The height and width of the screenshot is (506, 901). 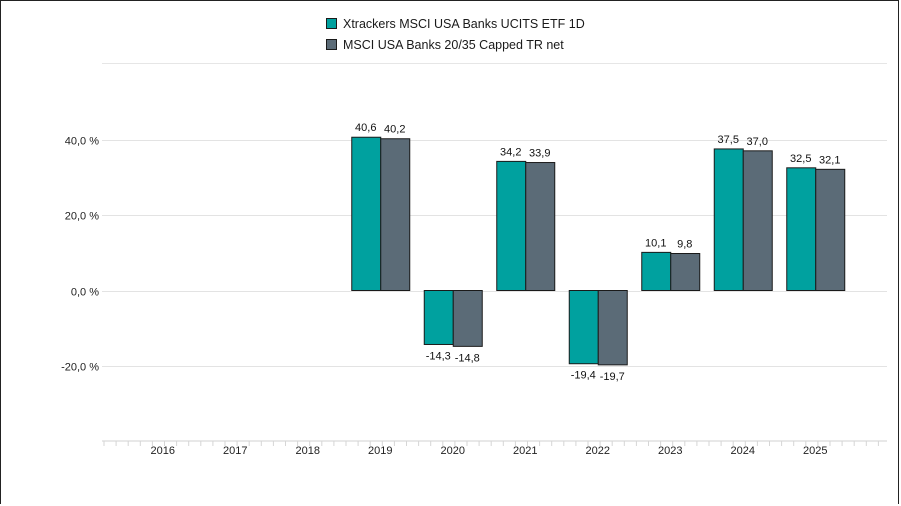 I want to click on data-label: -19,7, so click(x=612, y=377).